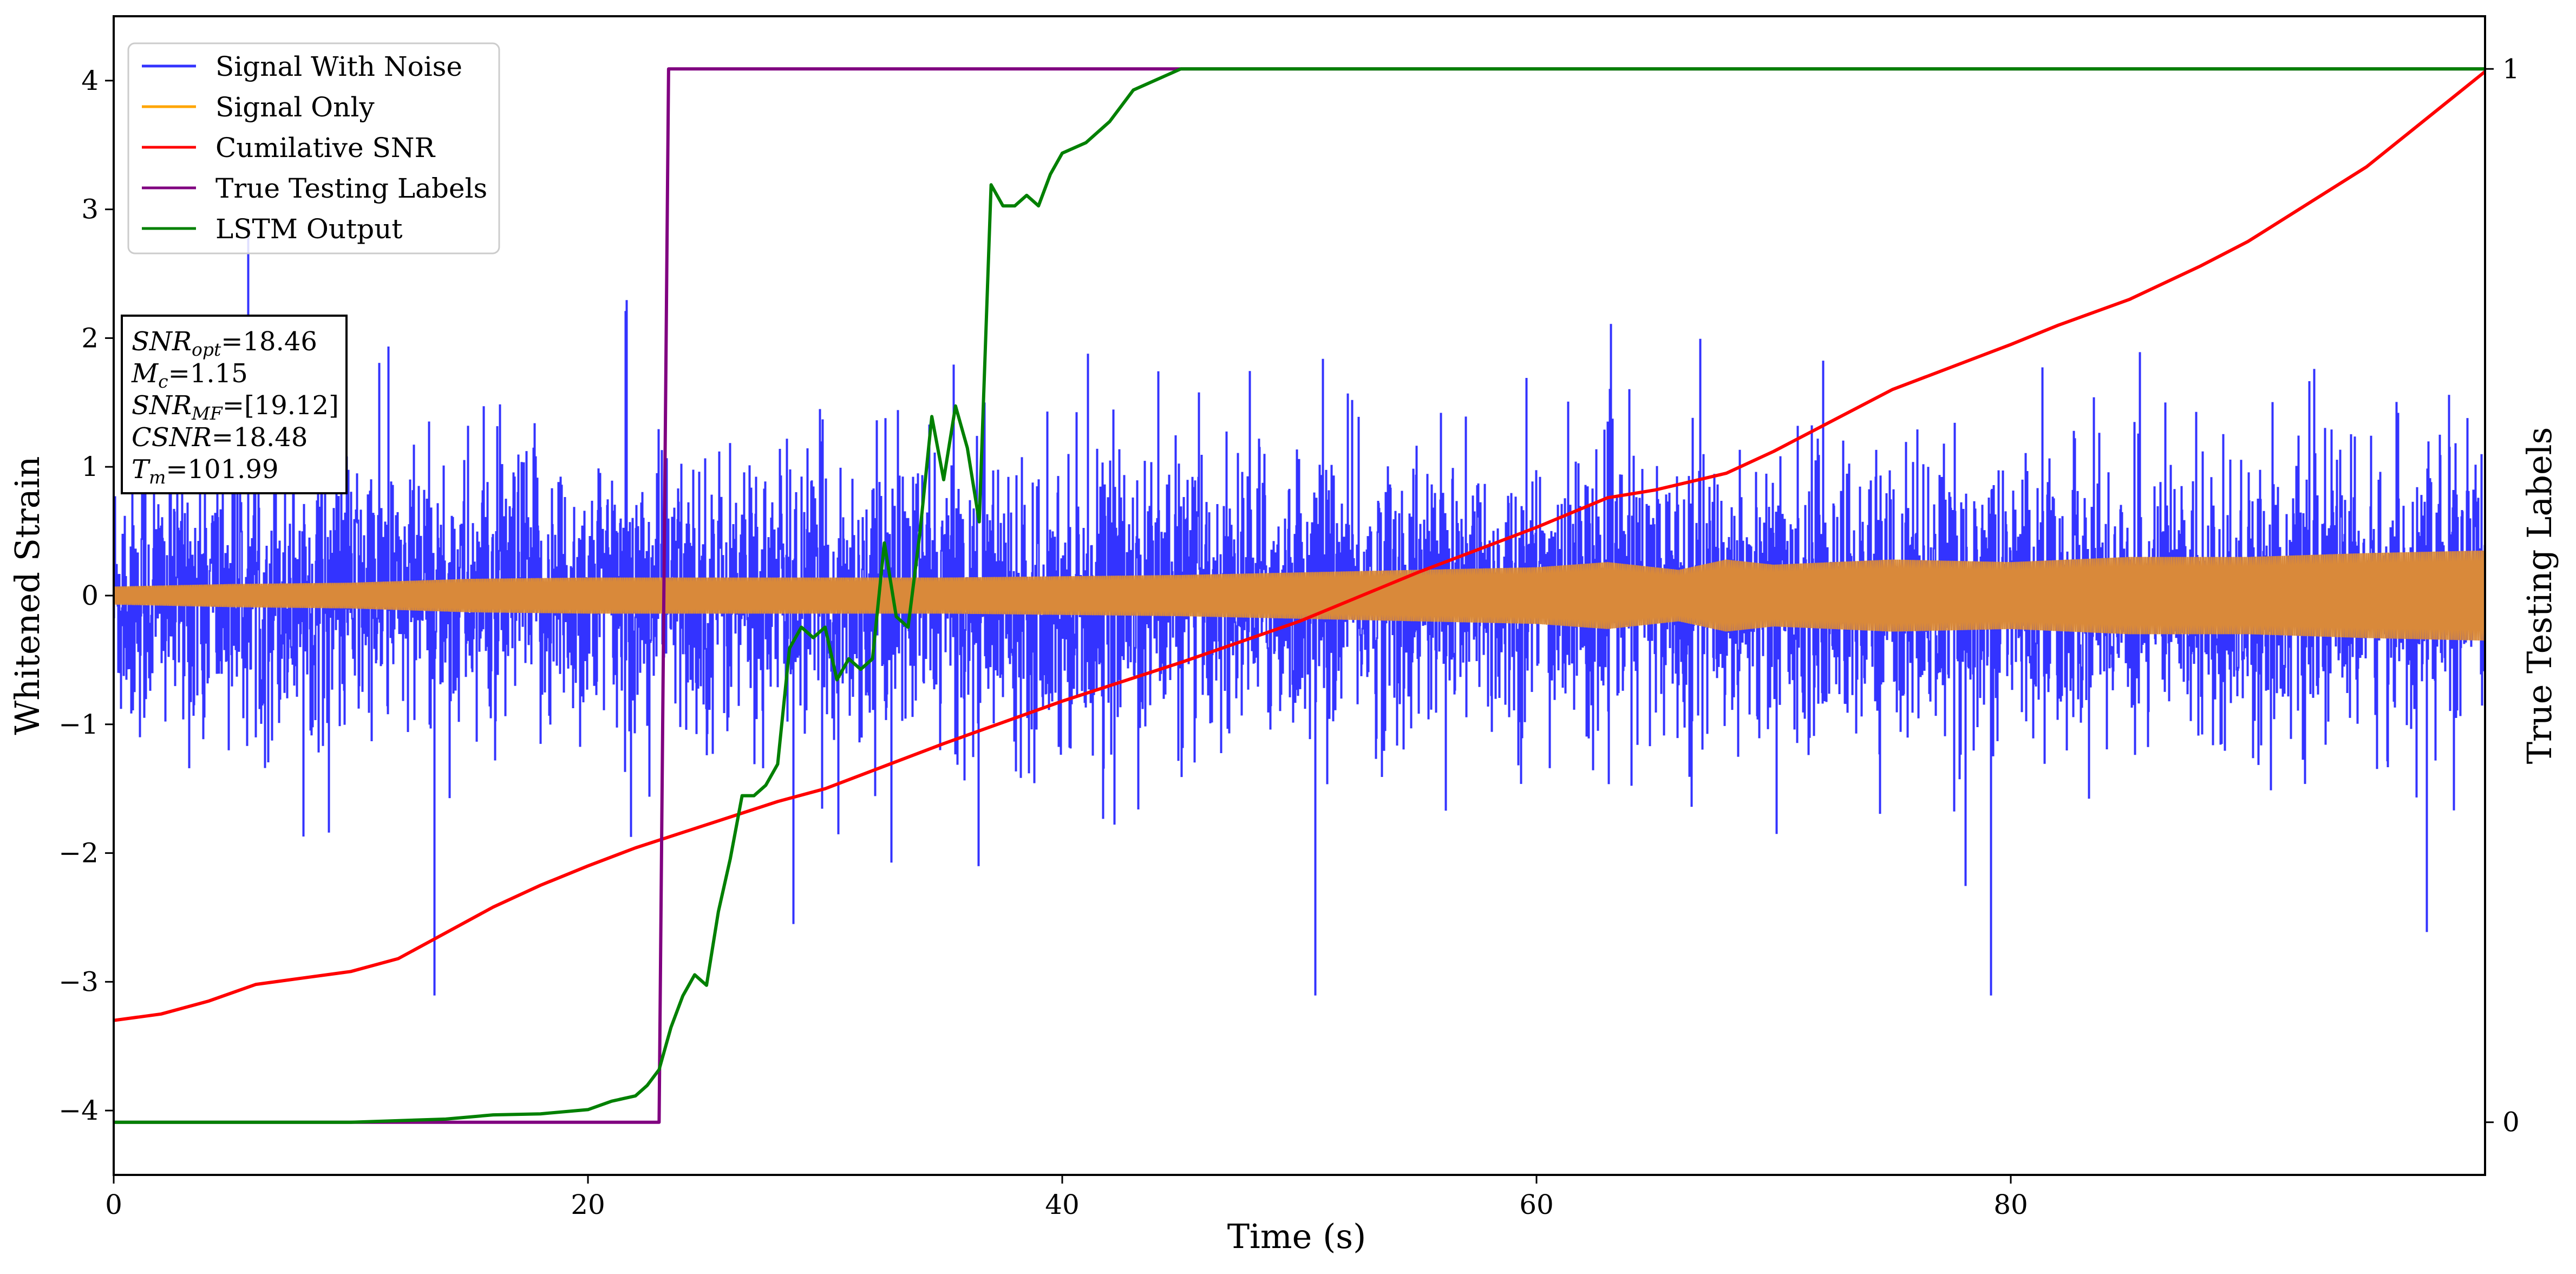 The height and width of the screenshot is (1274, 2576). I want to click on y-tick-label: 0, so click(90, 595).